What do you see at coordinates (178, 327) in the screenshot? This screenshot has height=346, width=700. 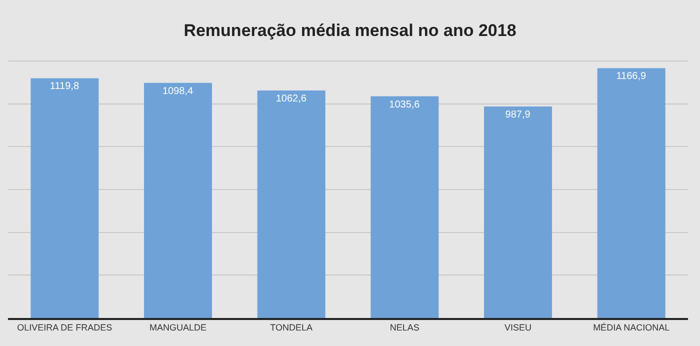 I see `x-tick-label: MANGUALDE` at bounding box center [178, 327].